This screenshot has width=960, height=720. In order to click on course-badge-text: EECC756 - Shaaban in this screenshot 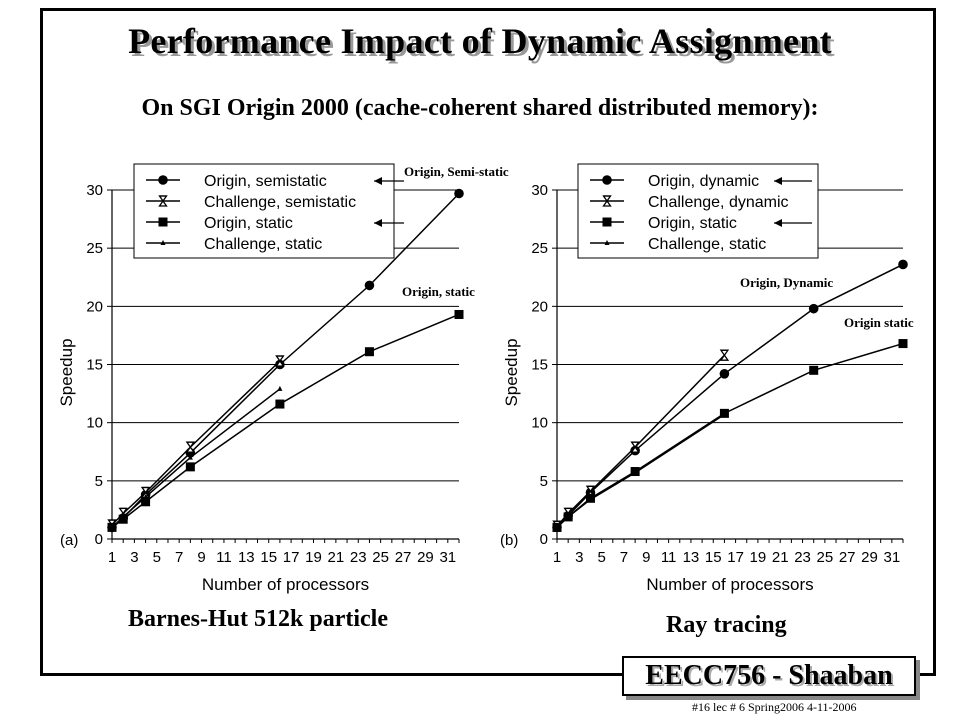, I will do `click(769, 675)`.